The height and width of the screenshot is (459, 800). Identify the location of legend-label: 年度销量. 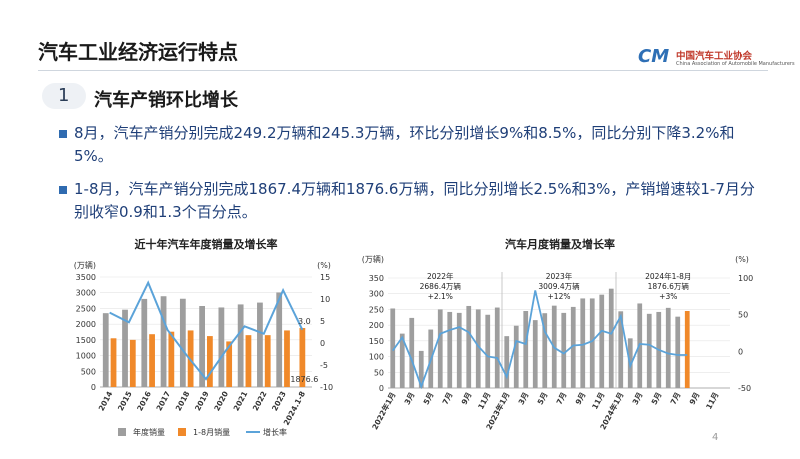
(149, 432).